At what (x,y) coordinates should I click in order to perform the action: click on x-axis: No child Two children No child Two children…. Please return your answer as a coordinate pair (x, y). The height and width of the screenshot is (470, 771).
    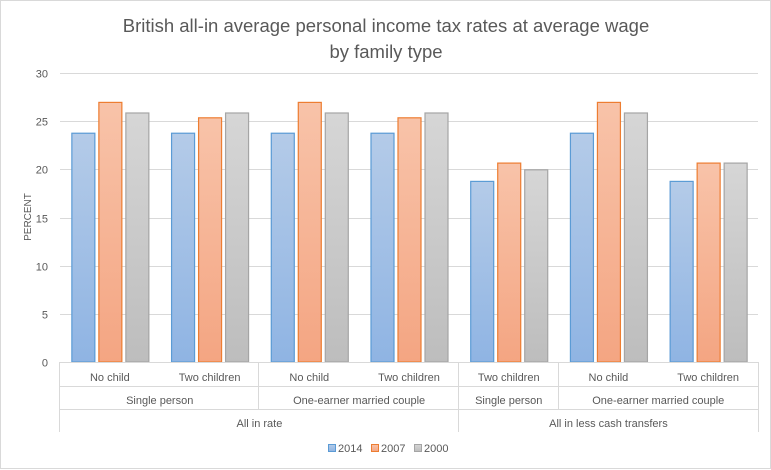
    Looking at the image, I should click on (409, 397).